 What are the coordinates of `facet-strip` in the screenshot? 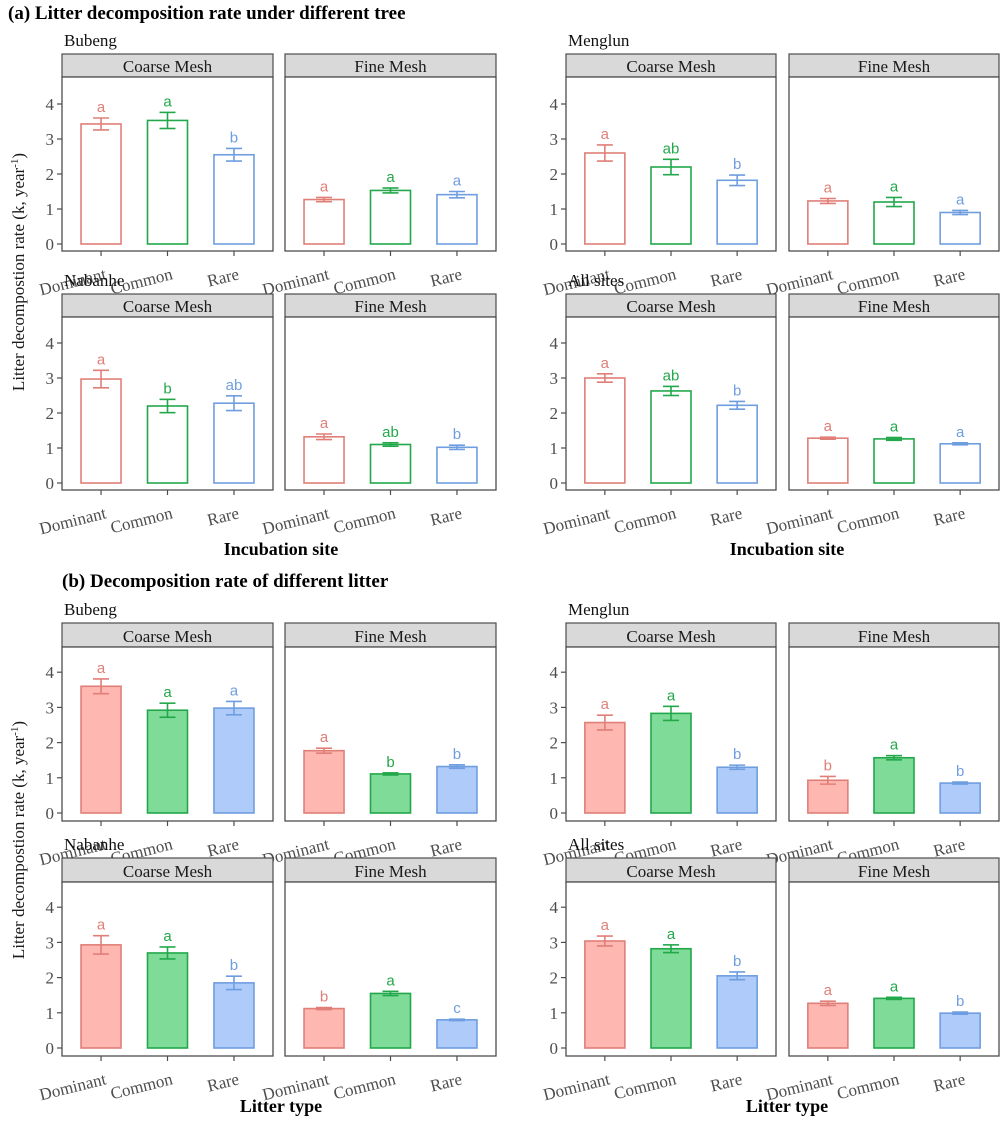 It's located at (167, 635).